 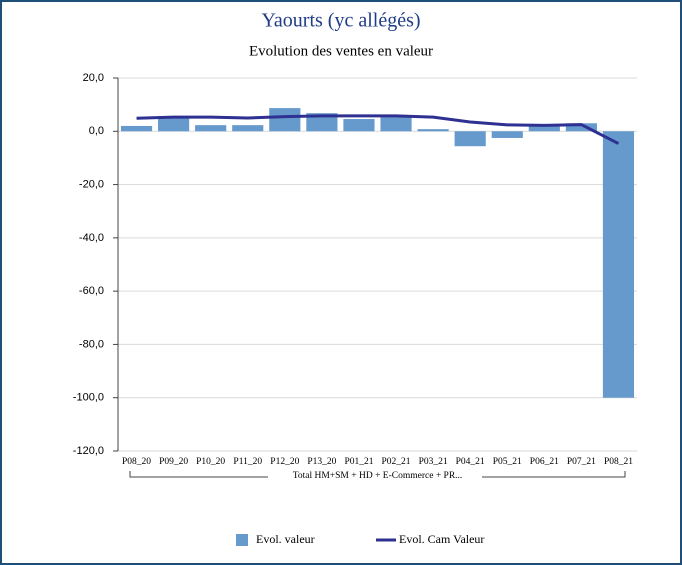 What do you see at coordinates (210, 462) in the screenshot?
I see `x-tick-label: P10_20` at bounding box center [210, 462].